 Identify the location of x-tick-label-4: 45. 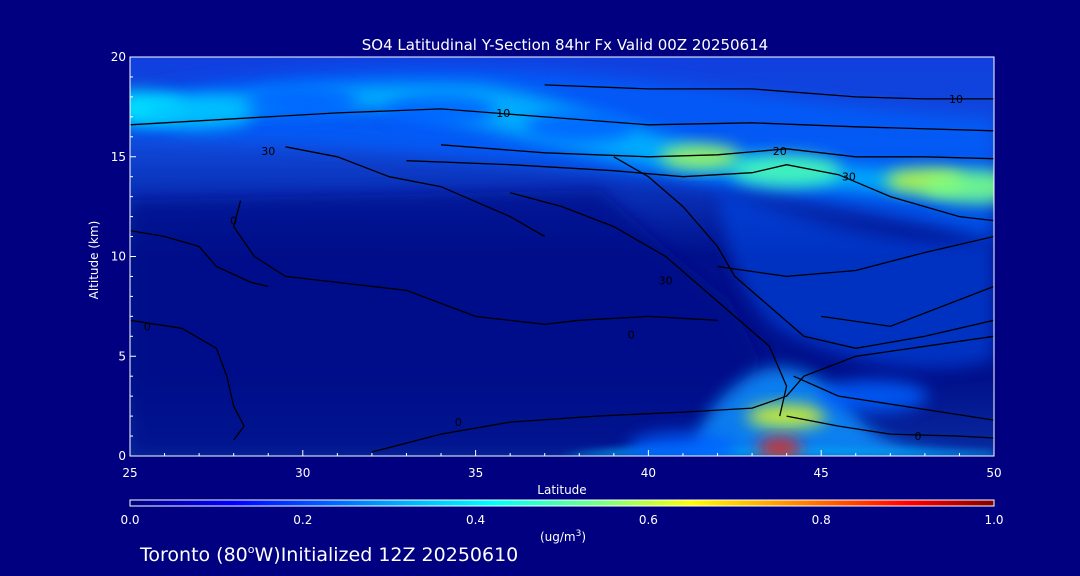
(821, 473).